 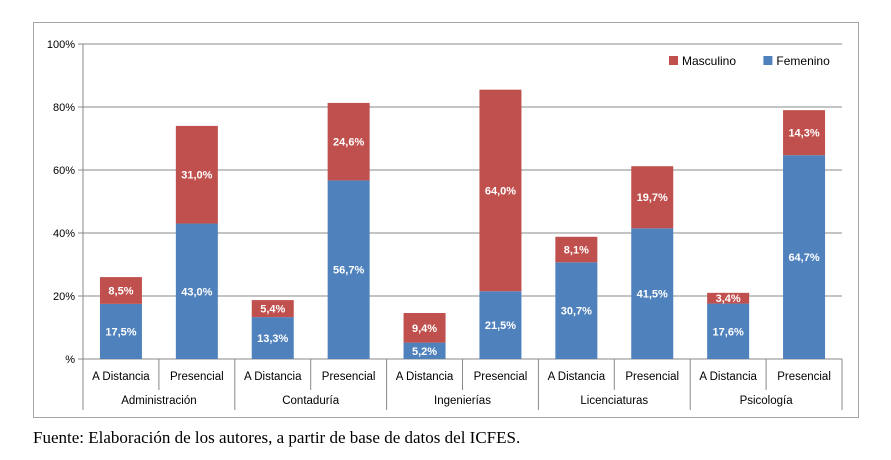 I want to click on y-tick-label: 40%, so click(x=64, y=234).